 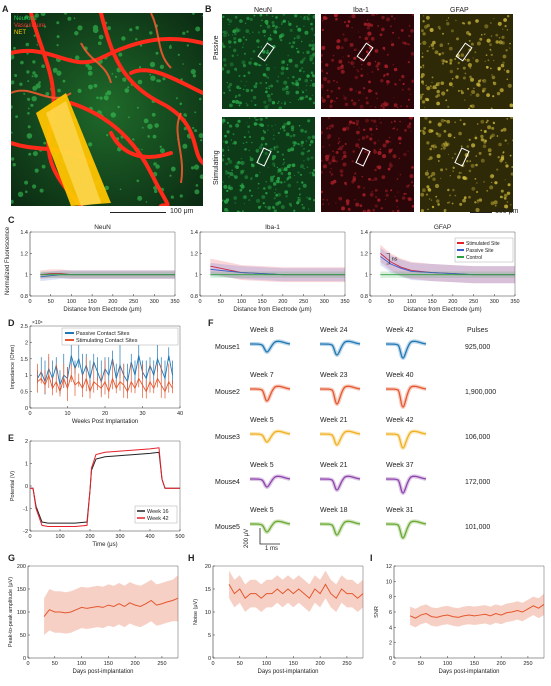 What do you see at coordinates (208, 9) in the screenshot?
I see `panel-letter-b: B` at bounding box center [208, 9].